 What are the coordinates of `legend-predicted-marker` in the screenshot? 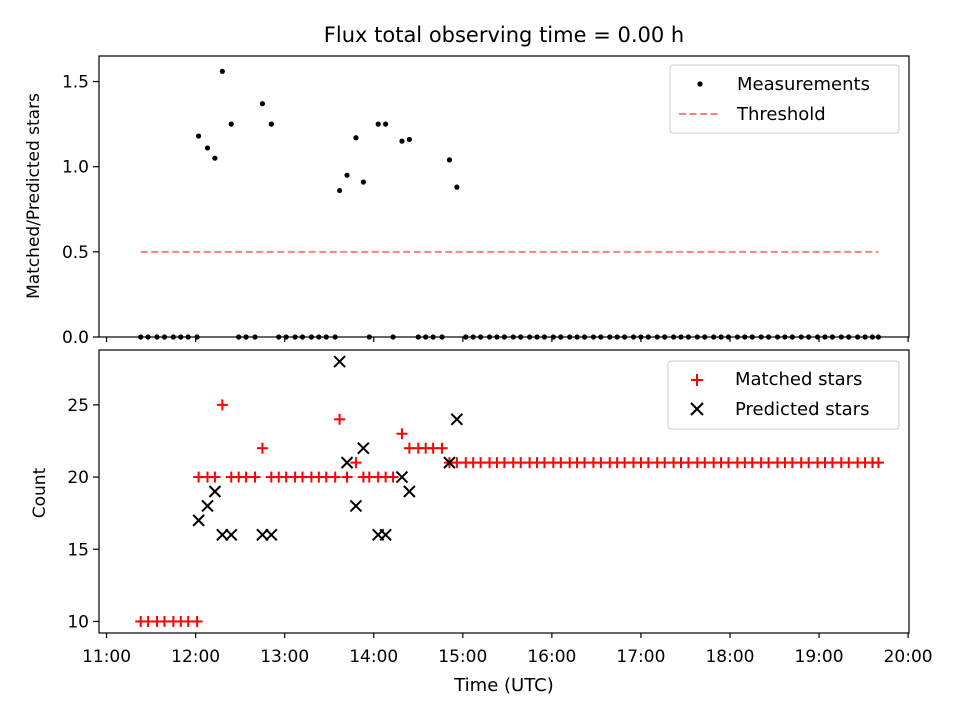 It's located at (697, 409).